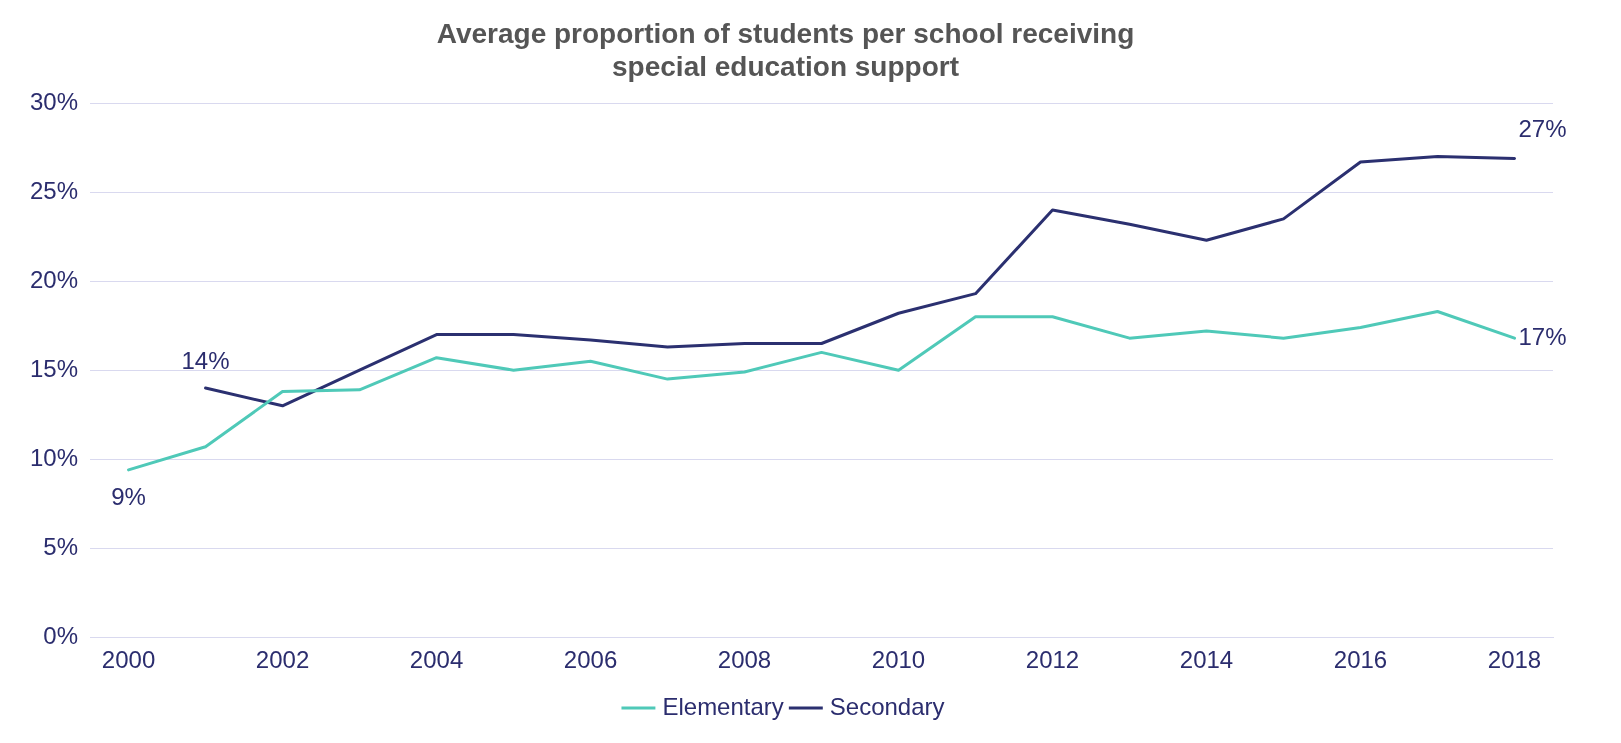 Image resolution: width=1621 pixels, height=743 pixels. I want to click on y-tick-label: 30%, so click(54, 101).